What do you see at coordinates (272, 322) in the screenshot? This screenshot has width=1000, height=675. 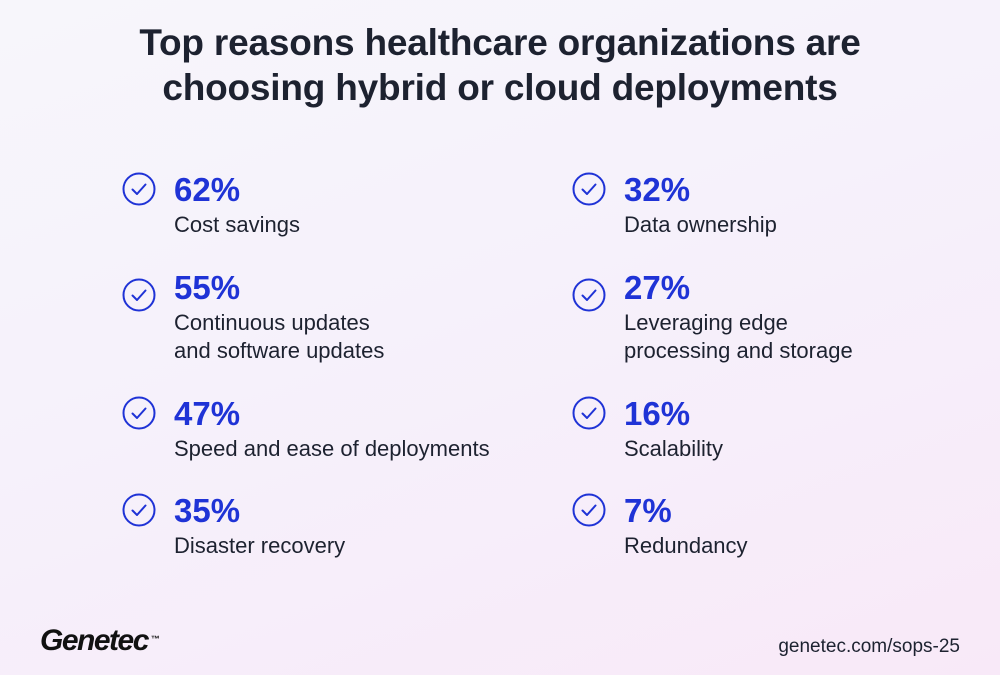 I see `reason-label-line: Continuous updates` at bounding box center [272, 322].